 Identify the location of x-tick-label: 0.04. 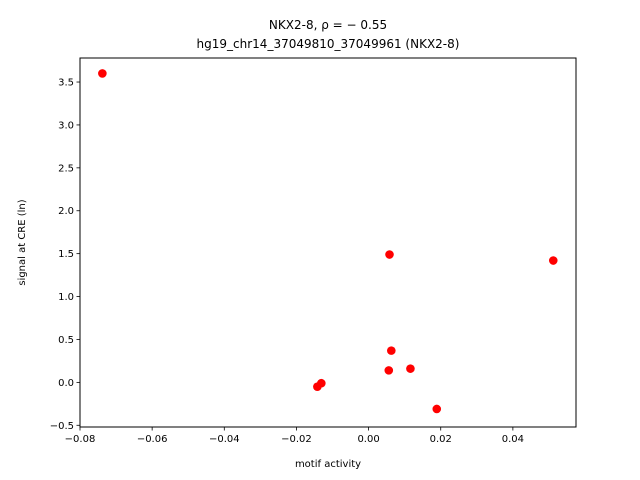
(513, 439).